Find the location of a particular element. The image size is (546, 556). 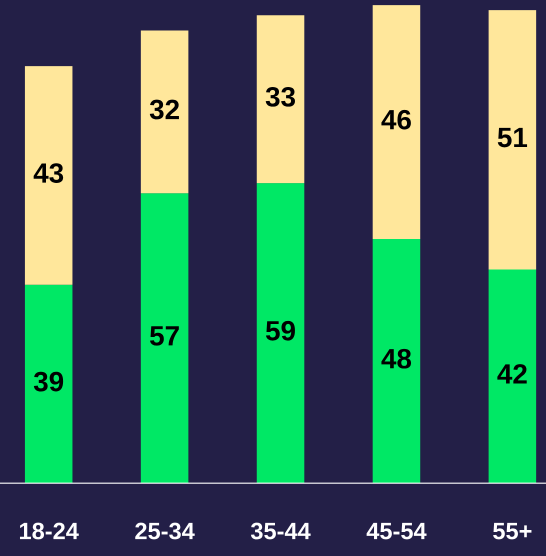

data-label: 46 is located at coordinates (396, 120).